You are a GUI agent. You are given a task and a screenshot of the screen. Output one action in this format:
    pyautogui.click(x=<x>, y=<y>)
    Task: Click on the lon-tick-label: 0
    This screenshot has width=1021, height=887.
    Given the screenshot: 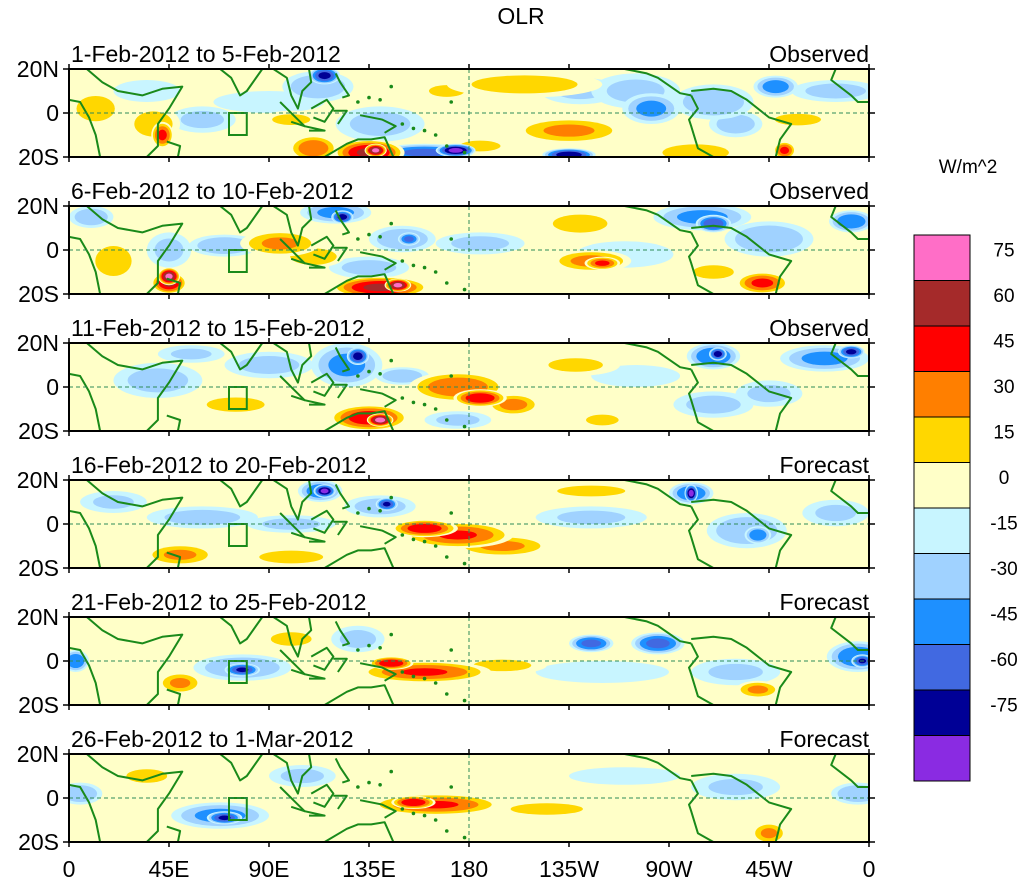 What is the action you would take?
    pyautogui.click(x=869, y=869)
    